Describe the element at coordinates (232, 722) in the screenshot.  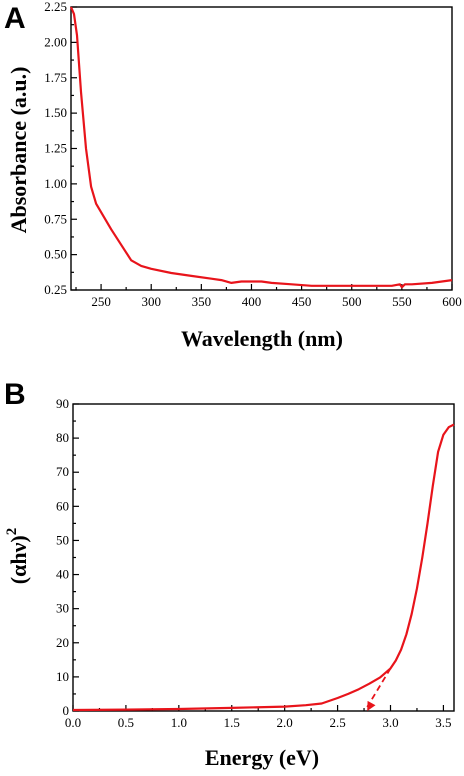
I see `panel-b-x-tick-label: 1.5` at that location.